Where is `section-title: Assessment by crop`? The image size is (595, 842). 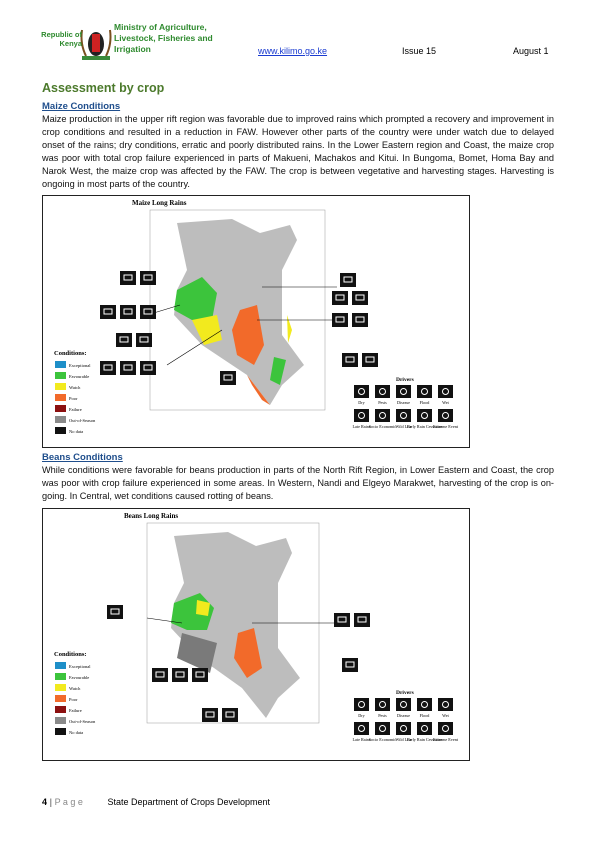
section-title: Assessment by crop is located at coordinates (103, 88).